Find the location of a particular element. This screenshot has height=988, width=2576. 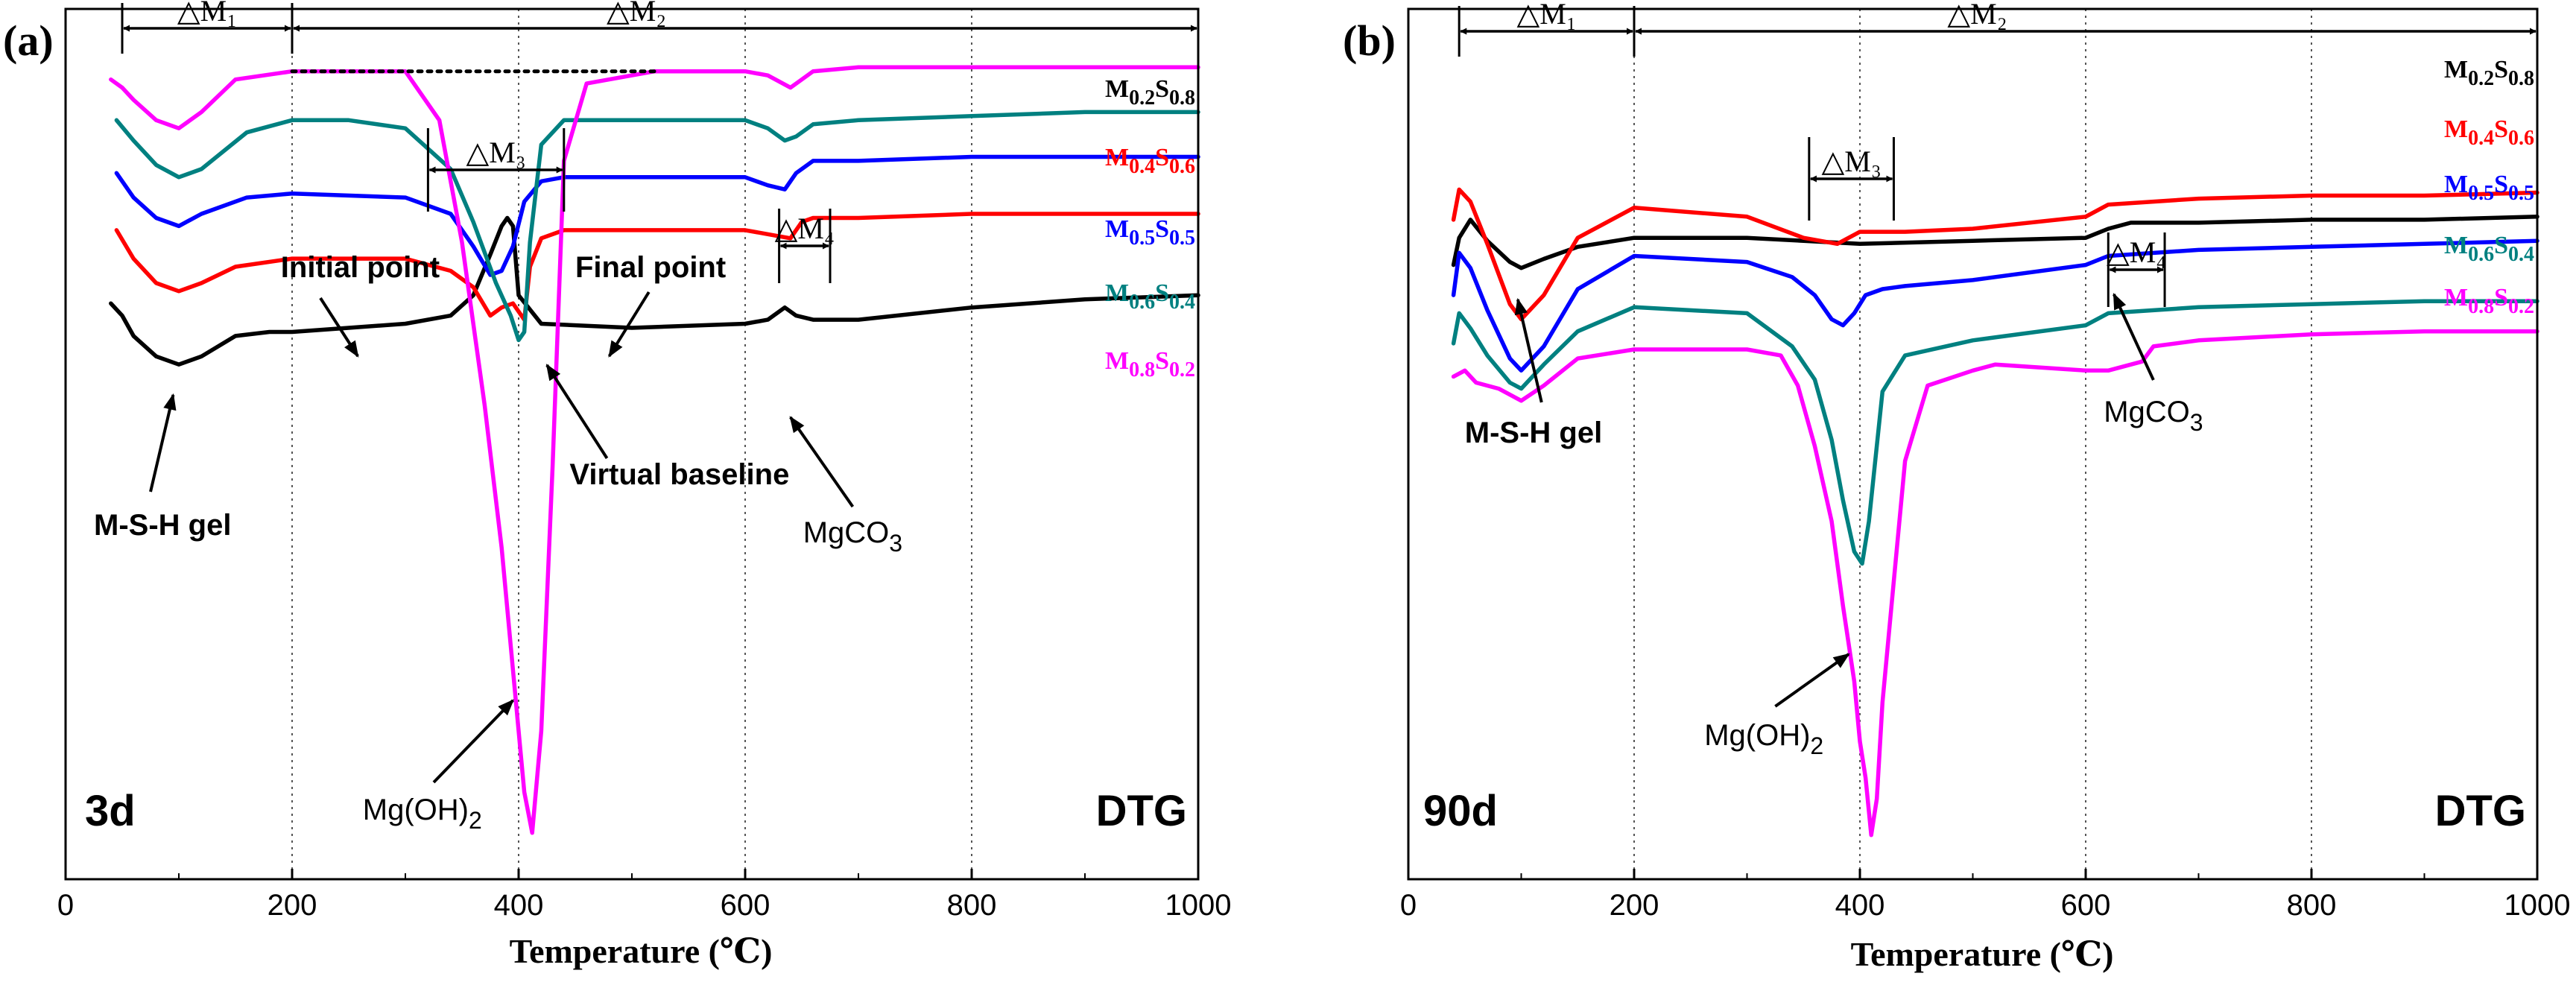

annotation-final-point: Final point is located at coordinates (650, 267).